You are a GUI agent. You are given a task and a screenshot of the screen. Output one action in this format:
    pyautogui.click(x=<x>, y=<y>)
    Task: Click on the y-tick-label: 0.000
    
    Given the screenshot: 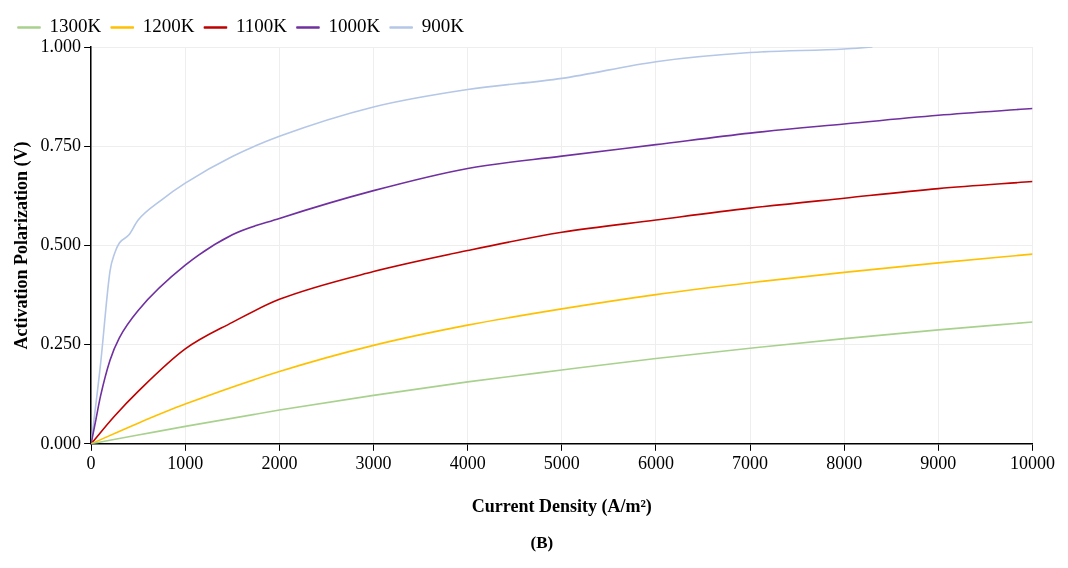 What is the action you would take?
    pyautogui.click(x=61, y=442)
    